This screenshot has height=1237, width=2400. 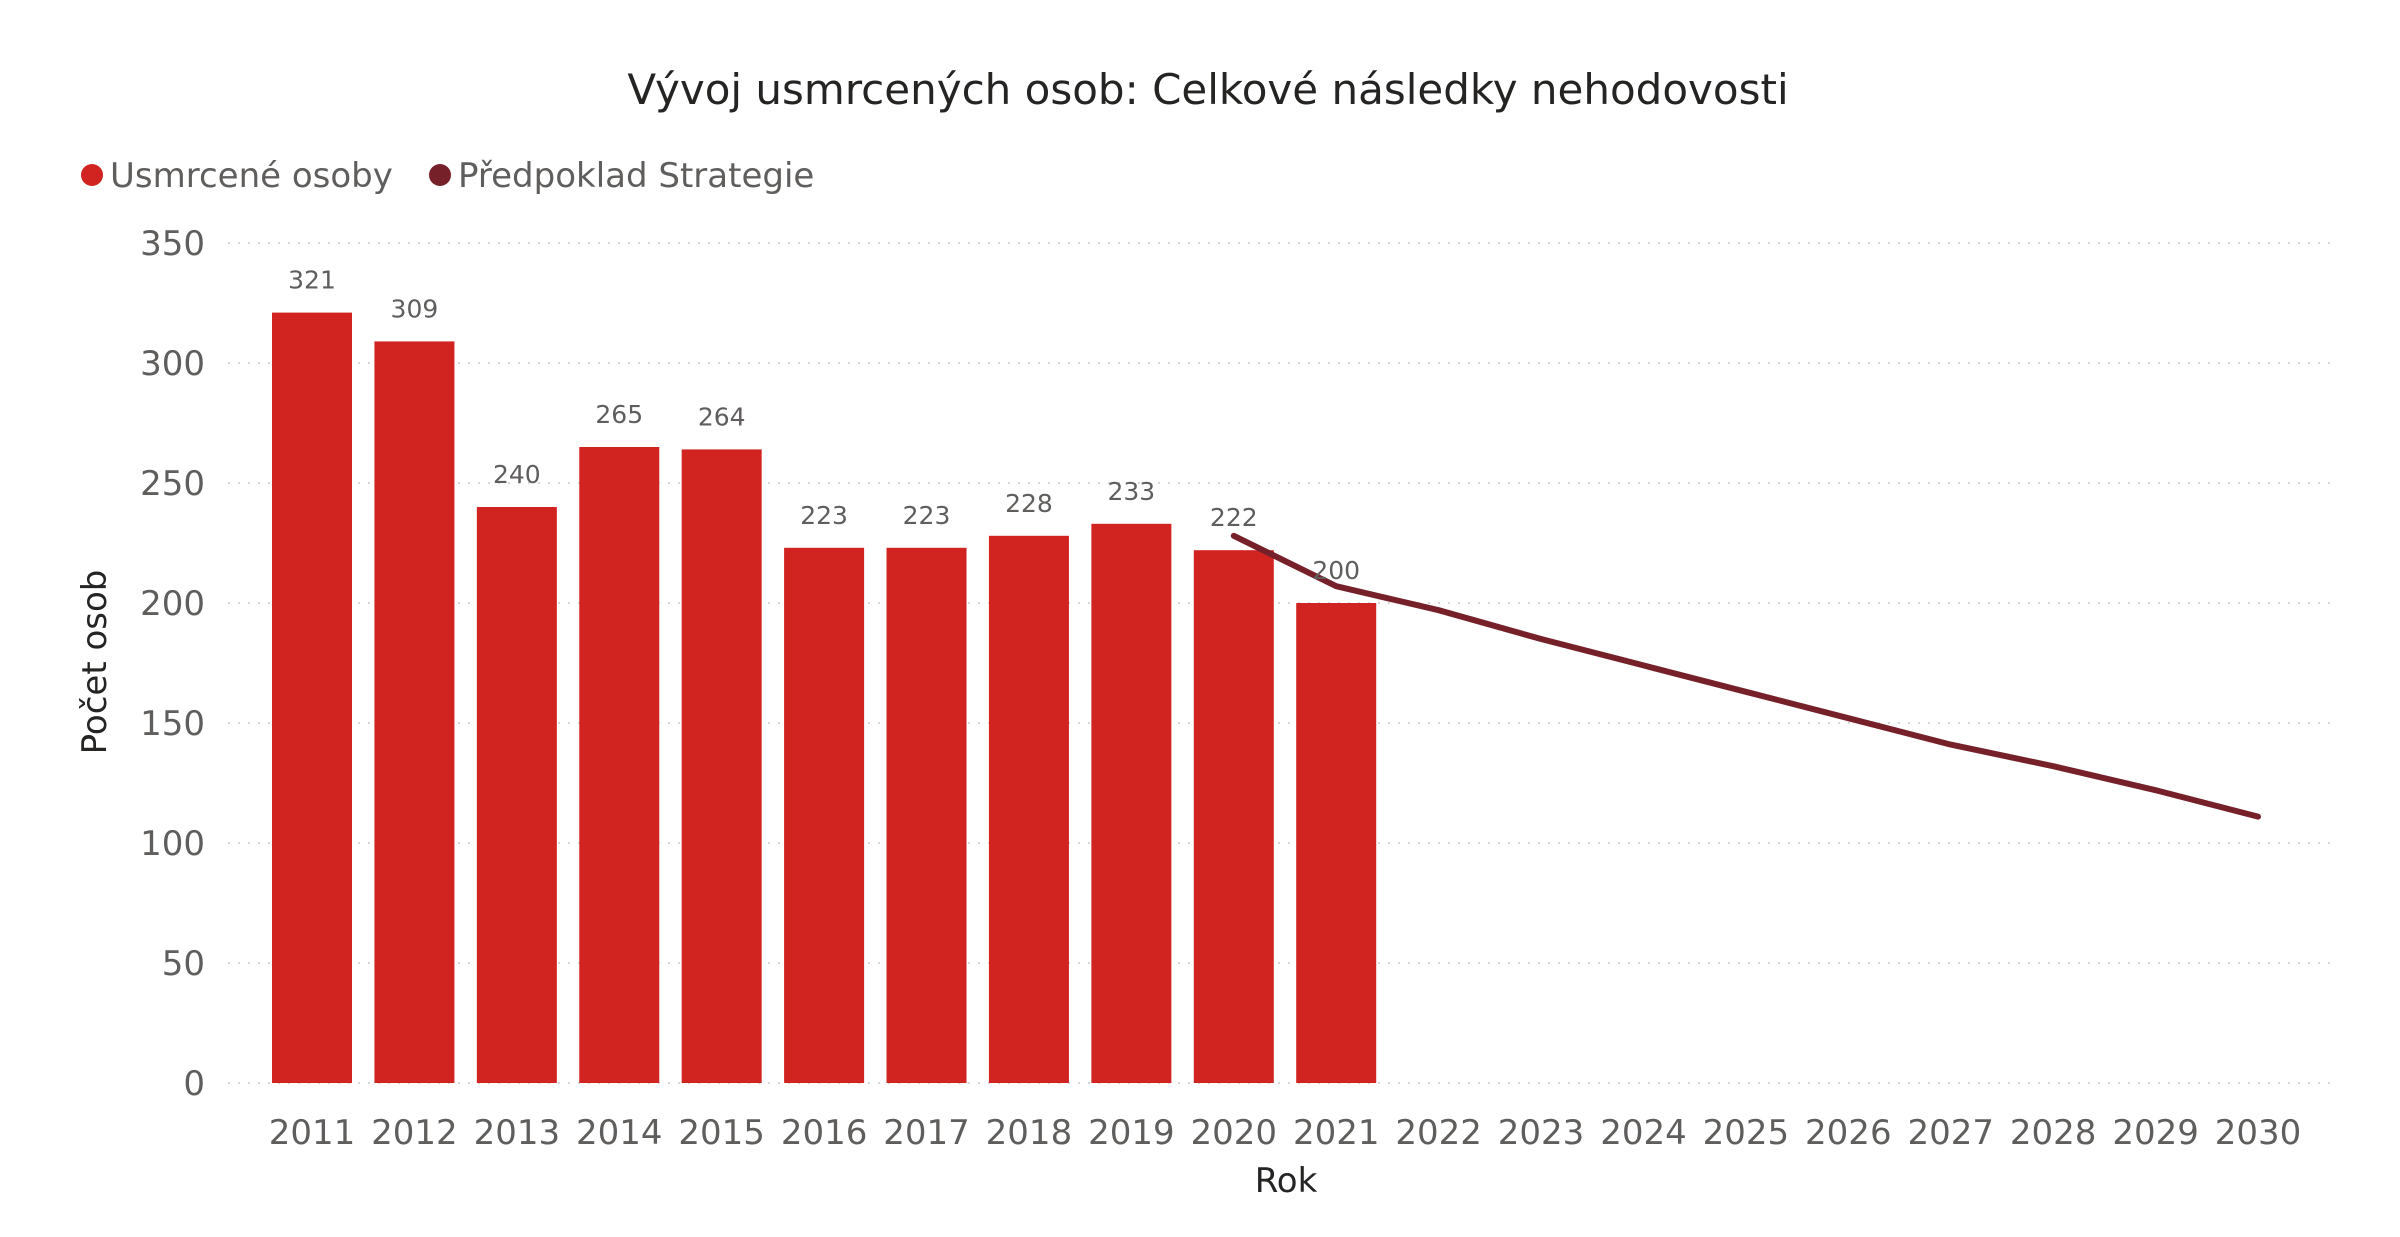 What do you see at coordinates (1029, 503) in the screenshot?
I see `data-label: 228` at bounding box center [1029, 503].